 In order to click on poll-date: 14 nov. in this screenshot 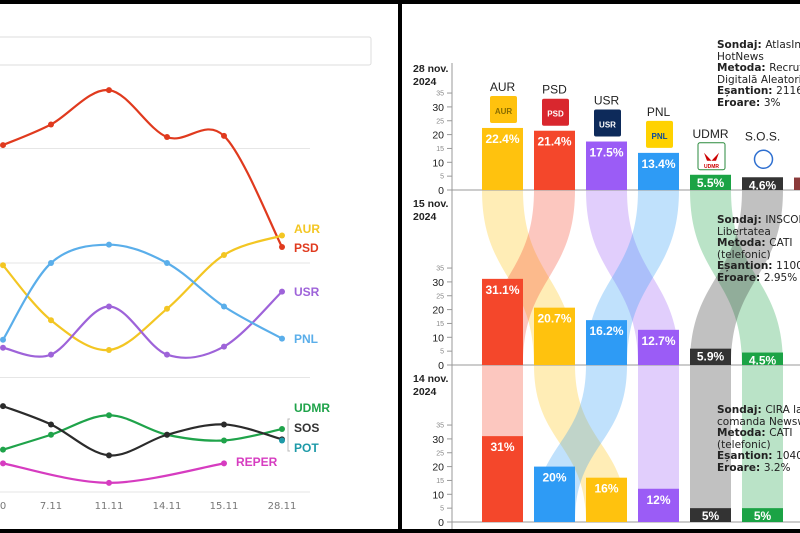, I will do `click(430, 379)`.